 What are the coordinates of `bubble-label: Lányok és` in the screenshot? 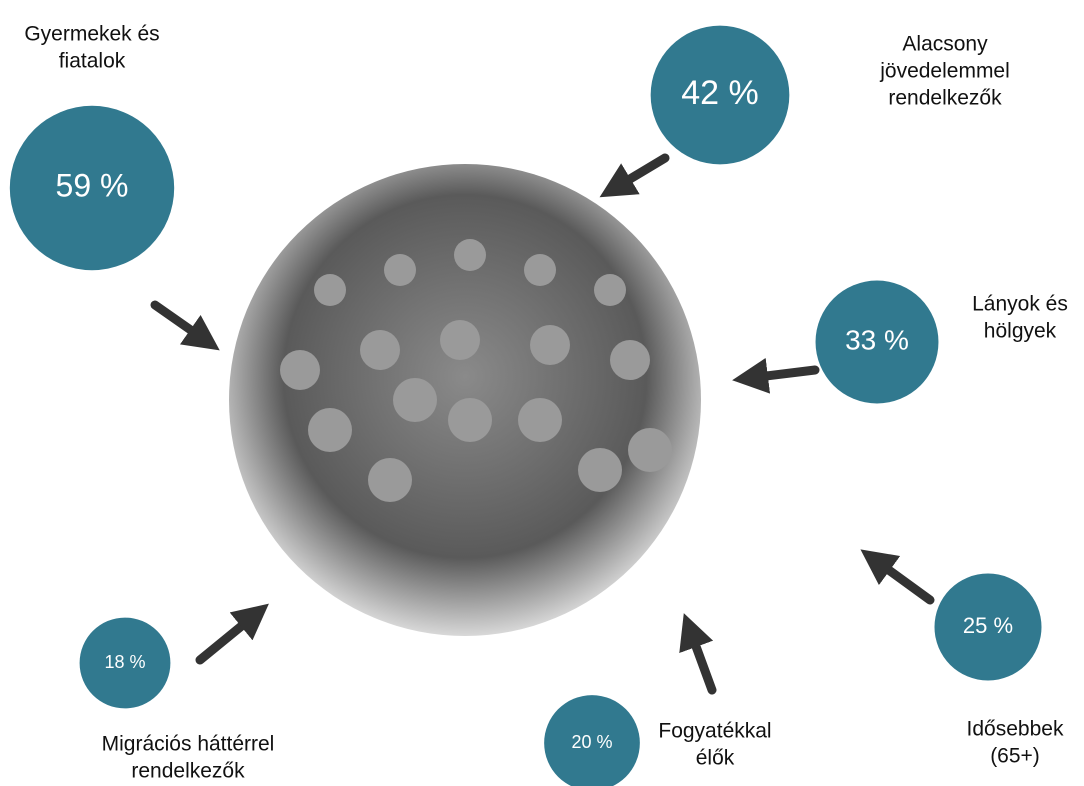 It's located at (1020, 304).